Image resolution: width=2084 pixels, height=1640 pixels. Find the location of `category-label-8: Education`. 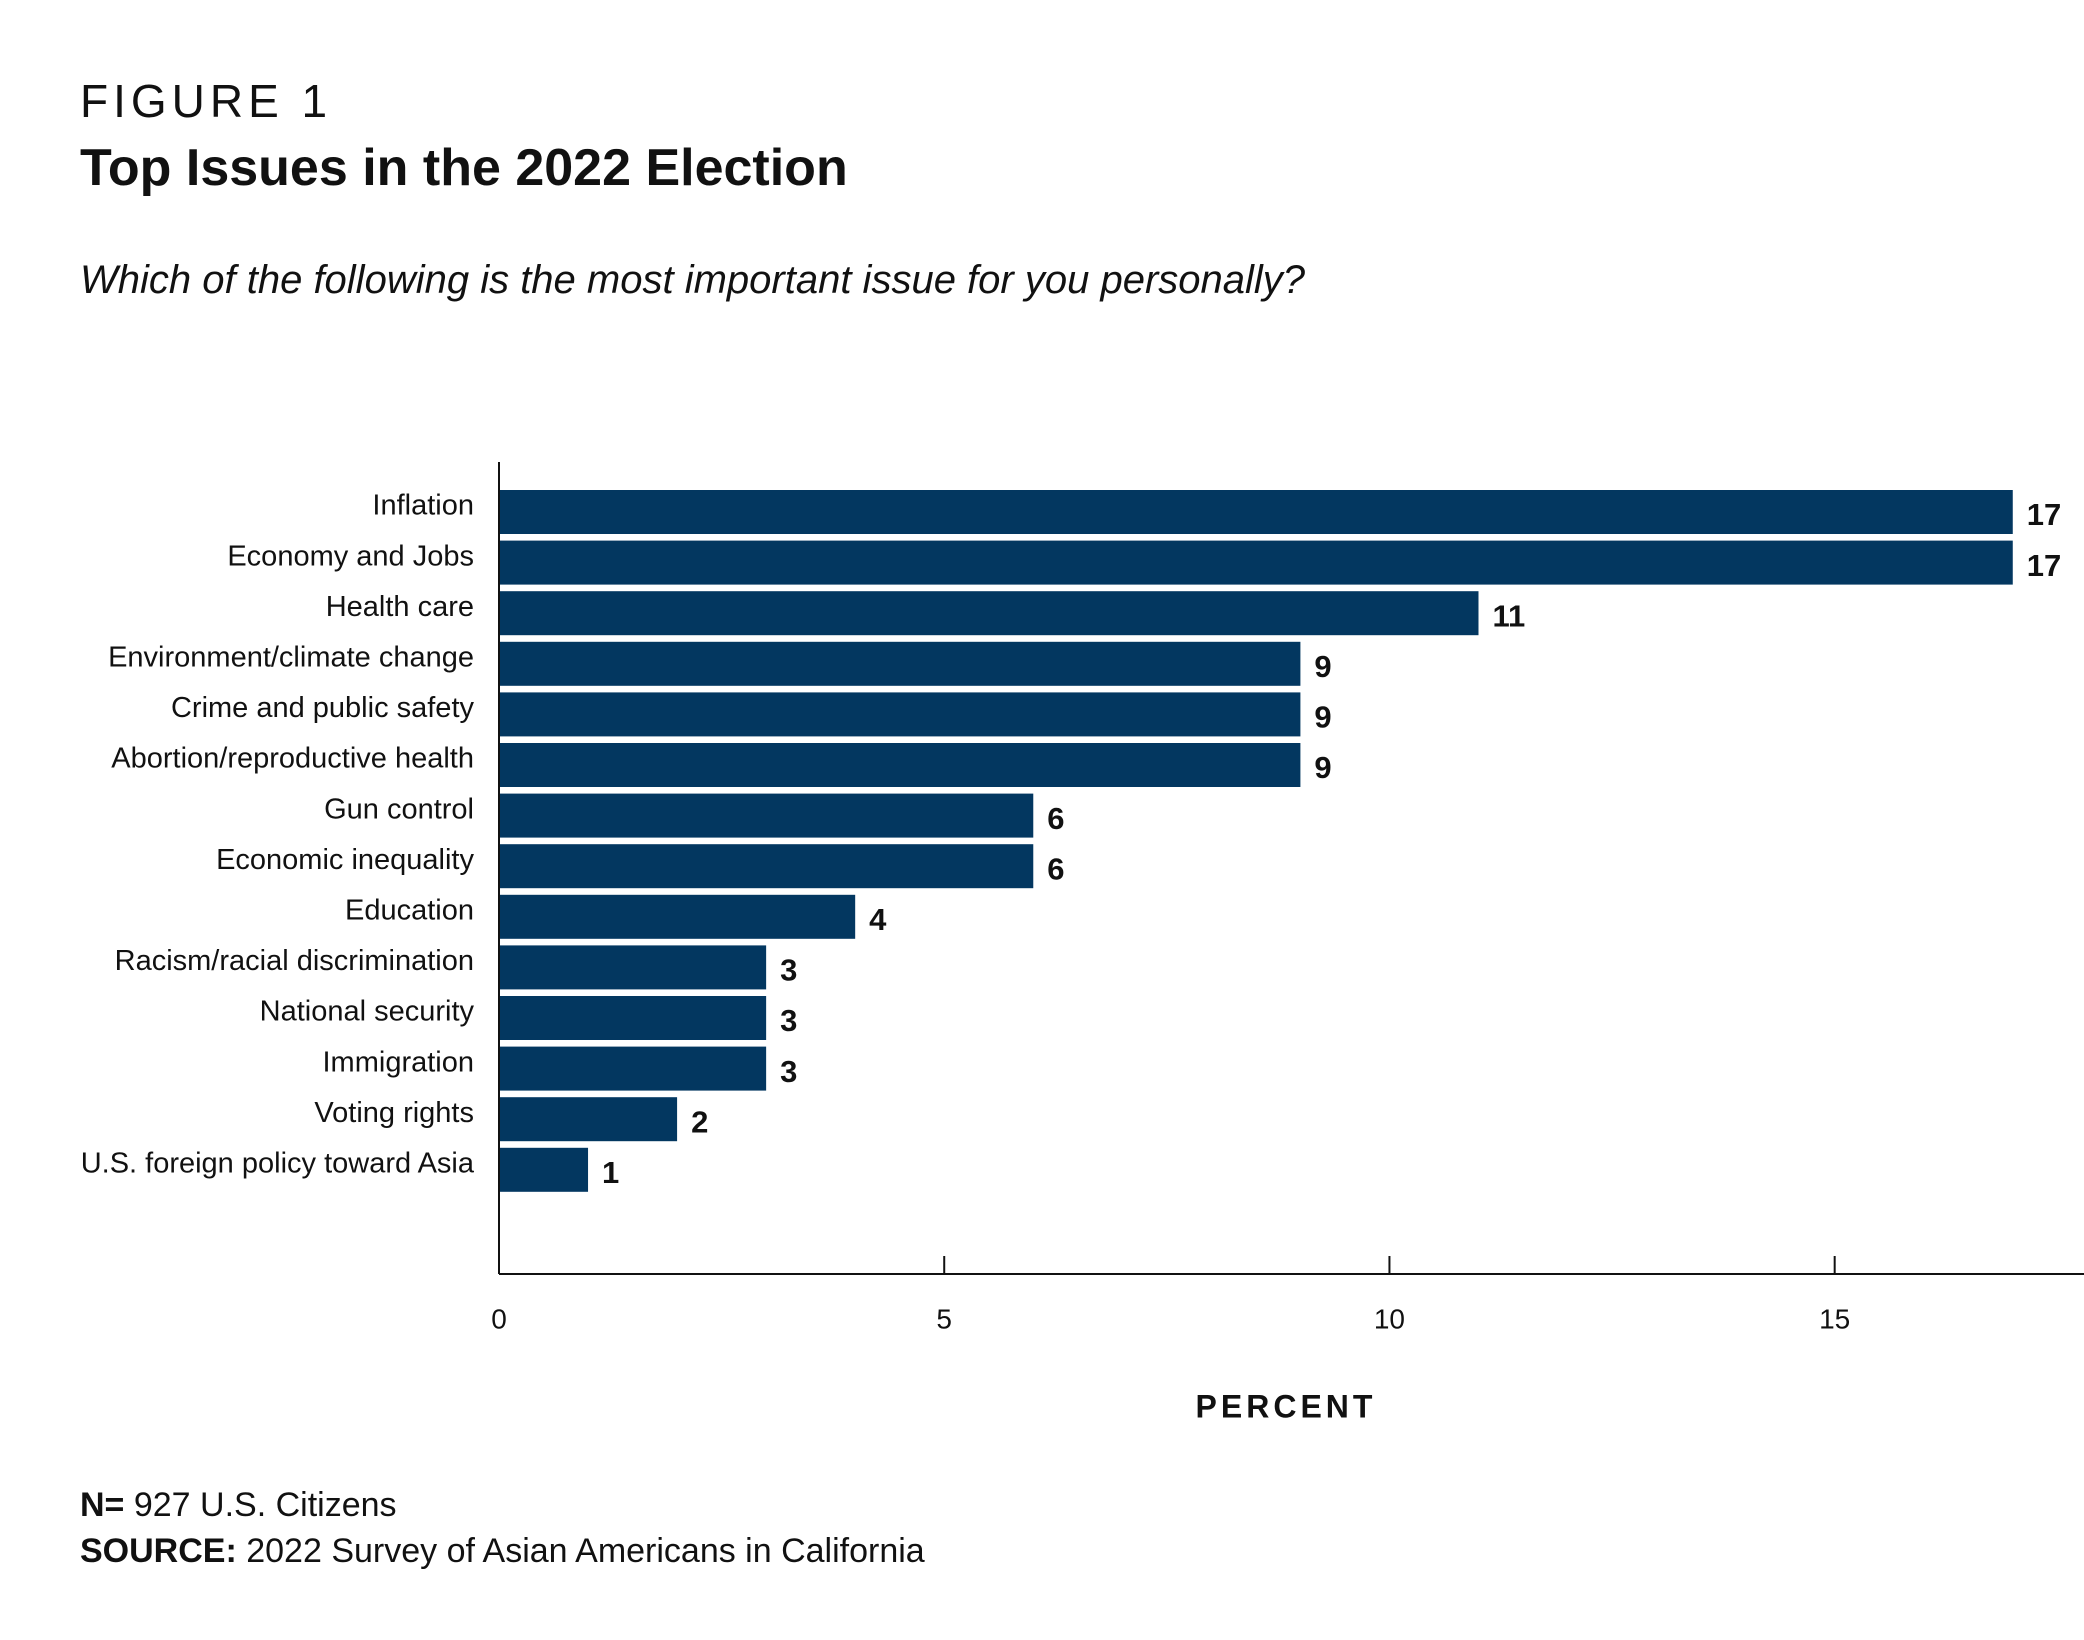

category-label-8: Education is located at coordinates (409, 910).